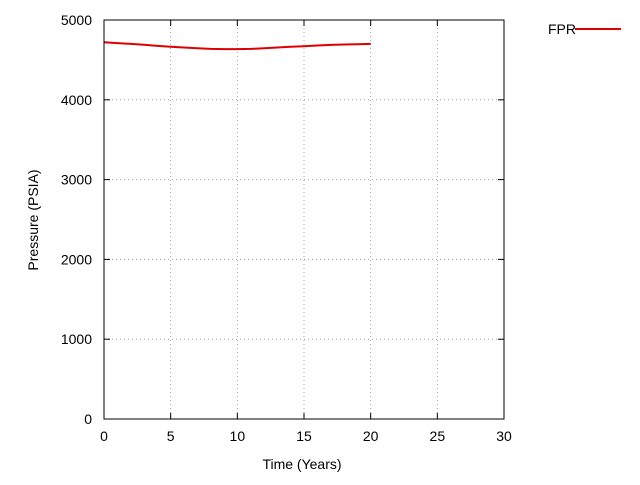 The width and height of the screenshot is (640, 485). What do you see at coordinates (438, 436) in the screenshot?
I see `x-tick-label: 25` at bounding box center [438, 436].